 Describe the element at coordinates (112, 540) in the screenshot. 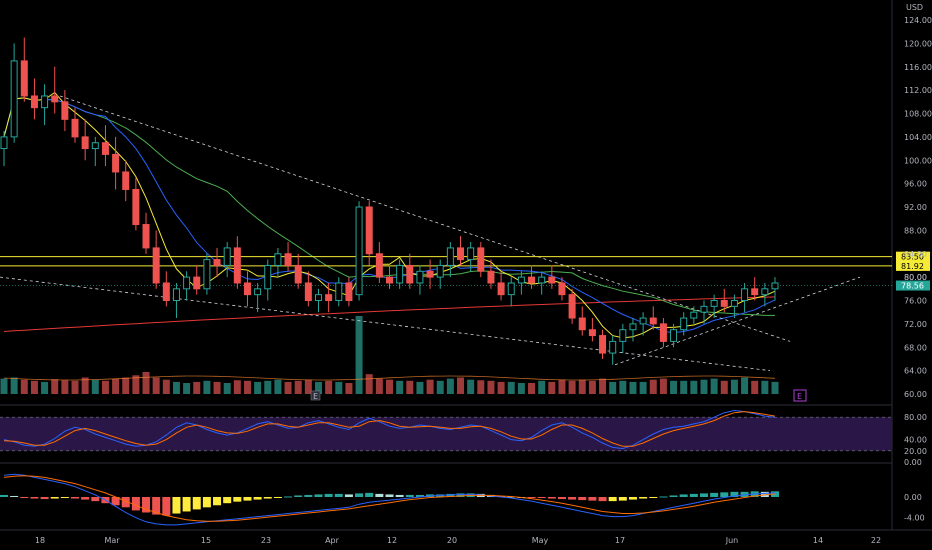

I see `time-tick-label: Mar` at that location.